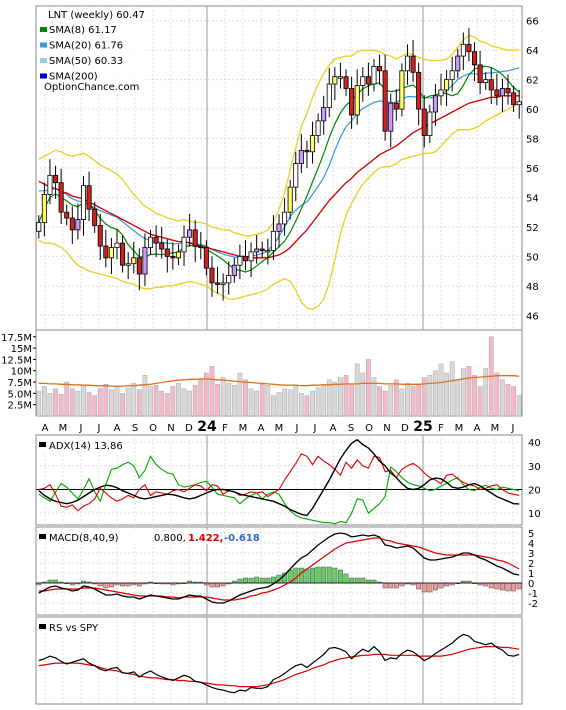  I want to click on month-label: A, so click(45, 428).